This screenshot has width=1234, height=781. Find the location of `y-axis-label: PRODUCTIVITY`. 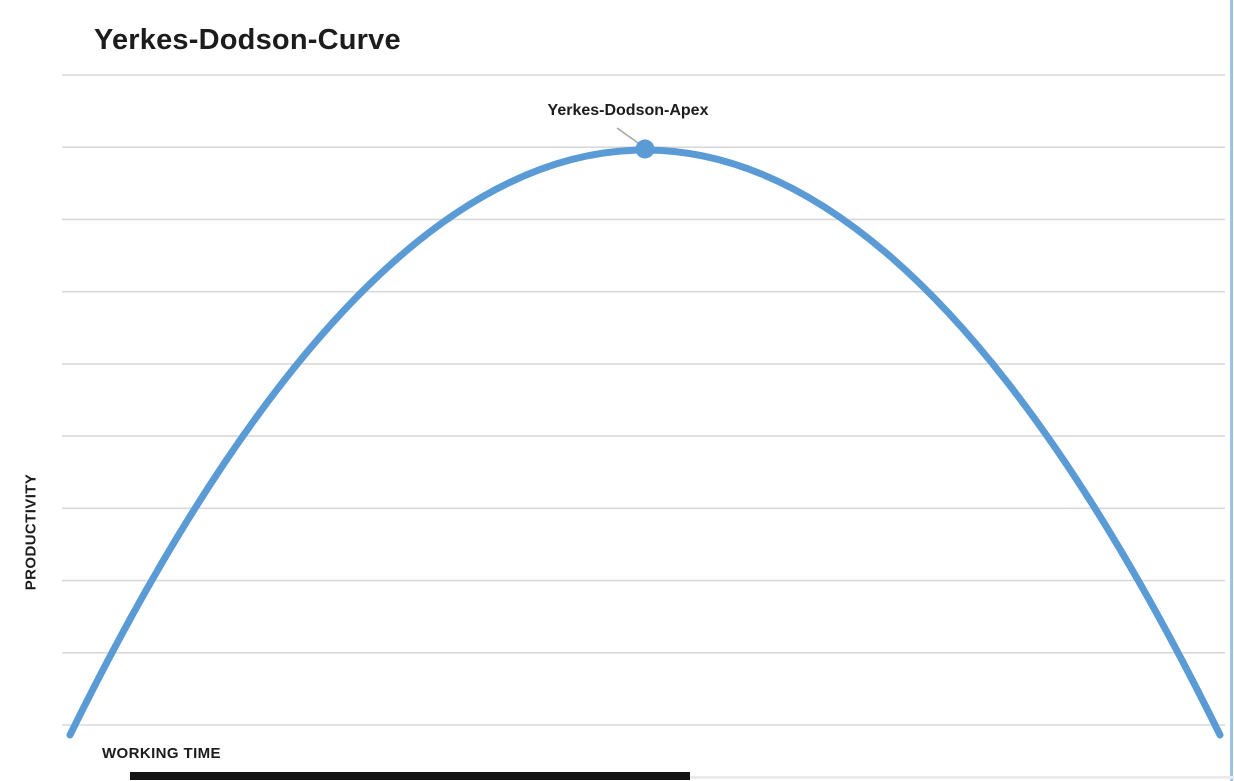

y-axis-label: PRODUCTIVITY is located at coordinates (31, 532).